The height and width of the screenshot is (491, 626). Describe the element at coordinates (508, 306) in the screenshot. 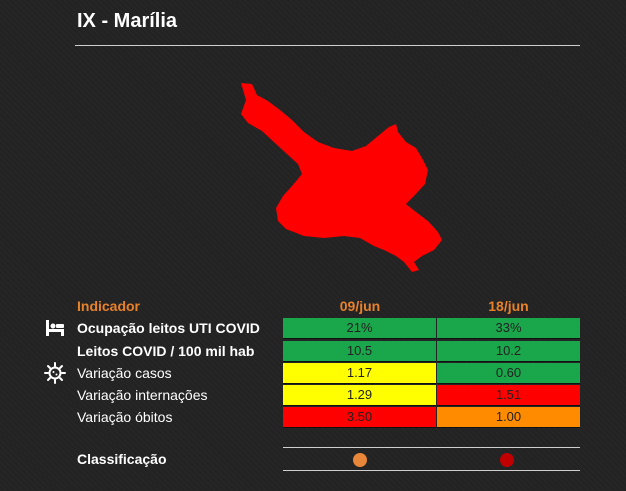

I see `date2-header: 18/jun` at that location.